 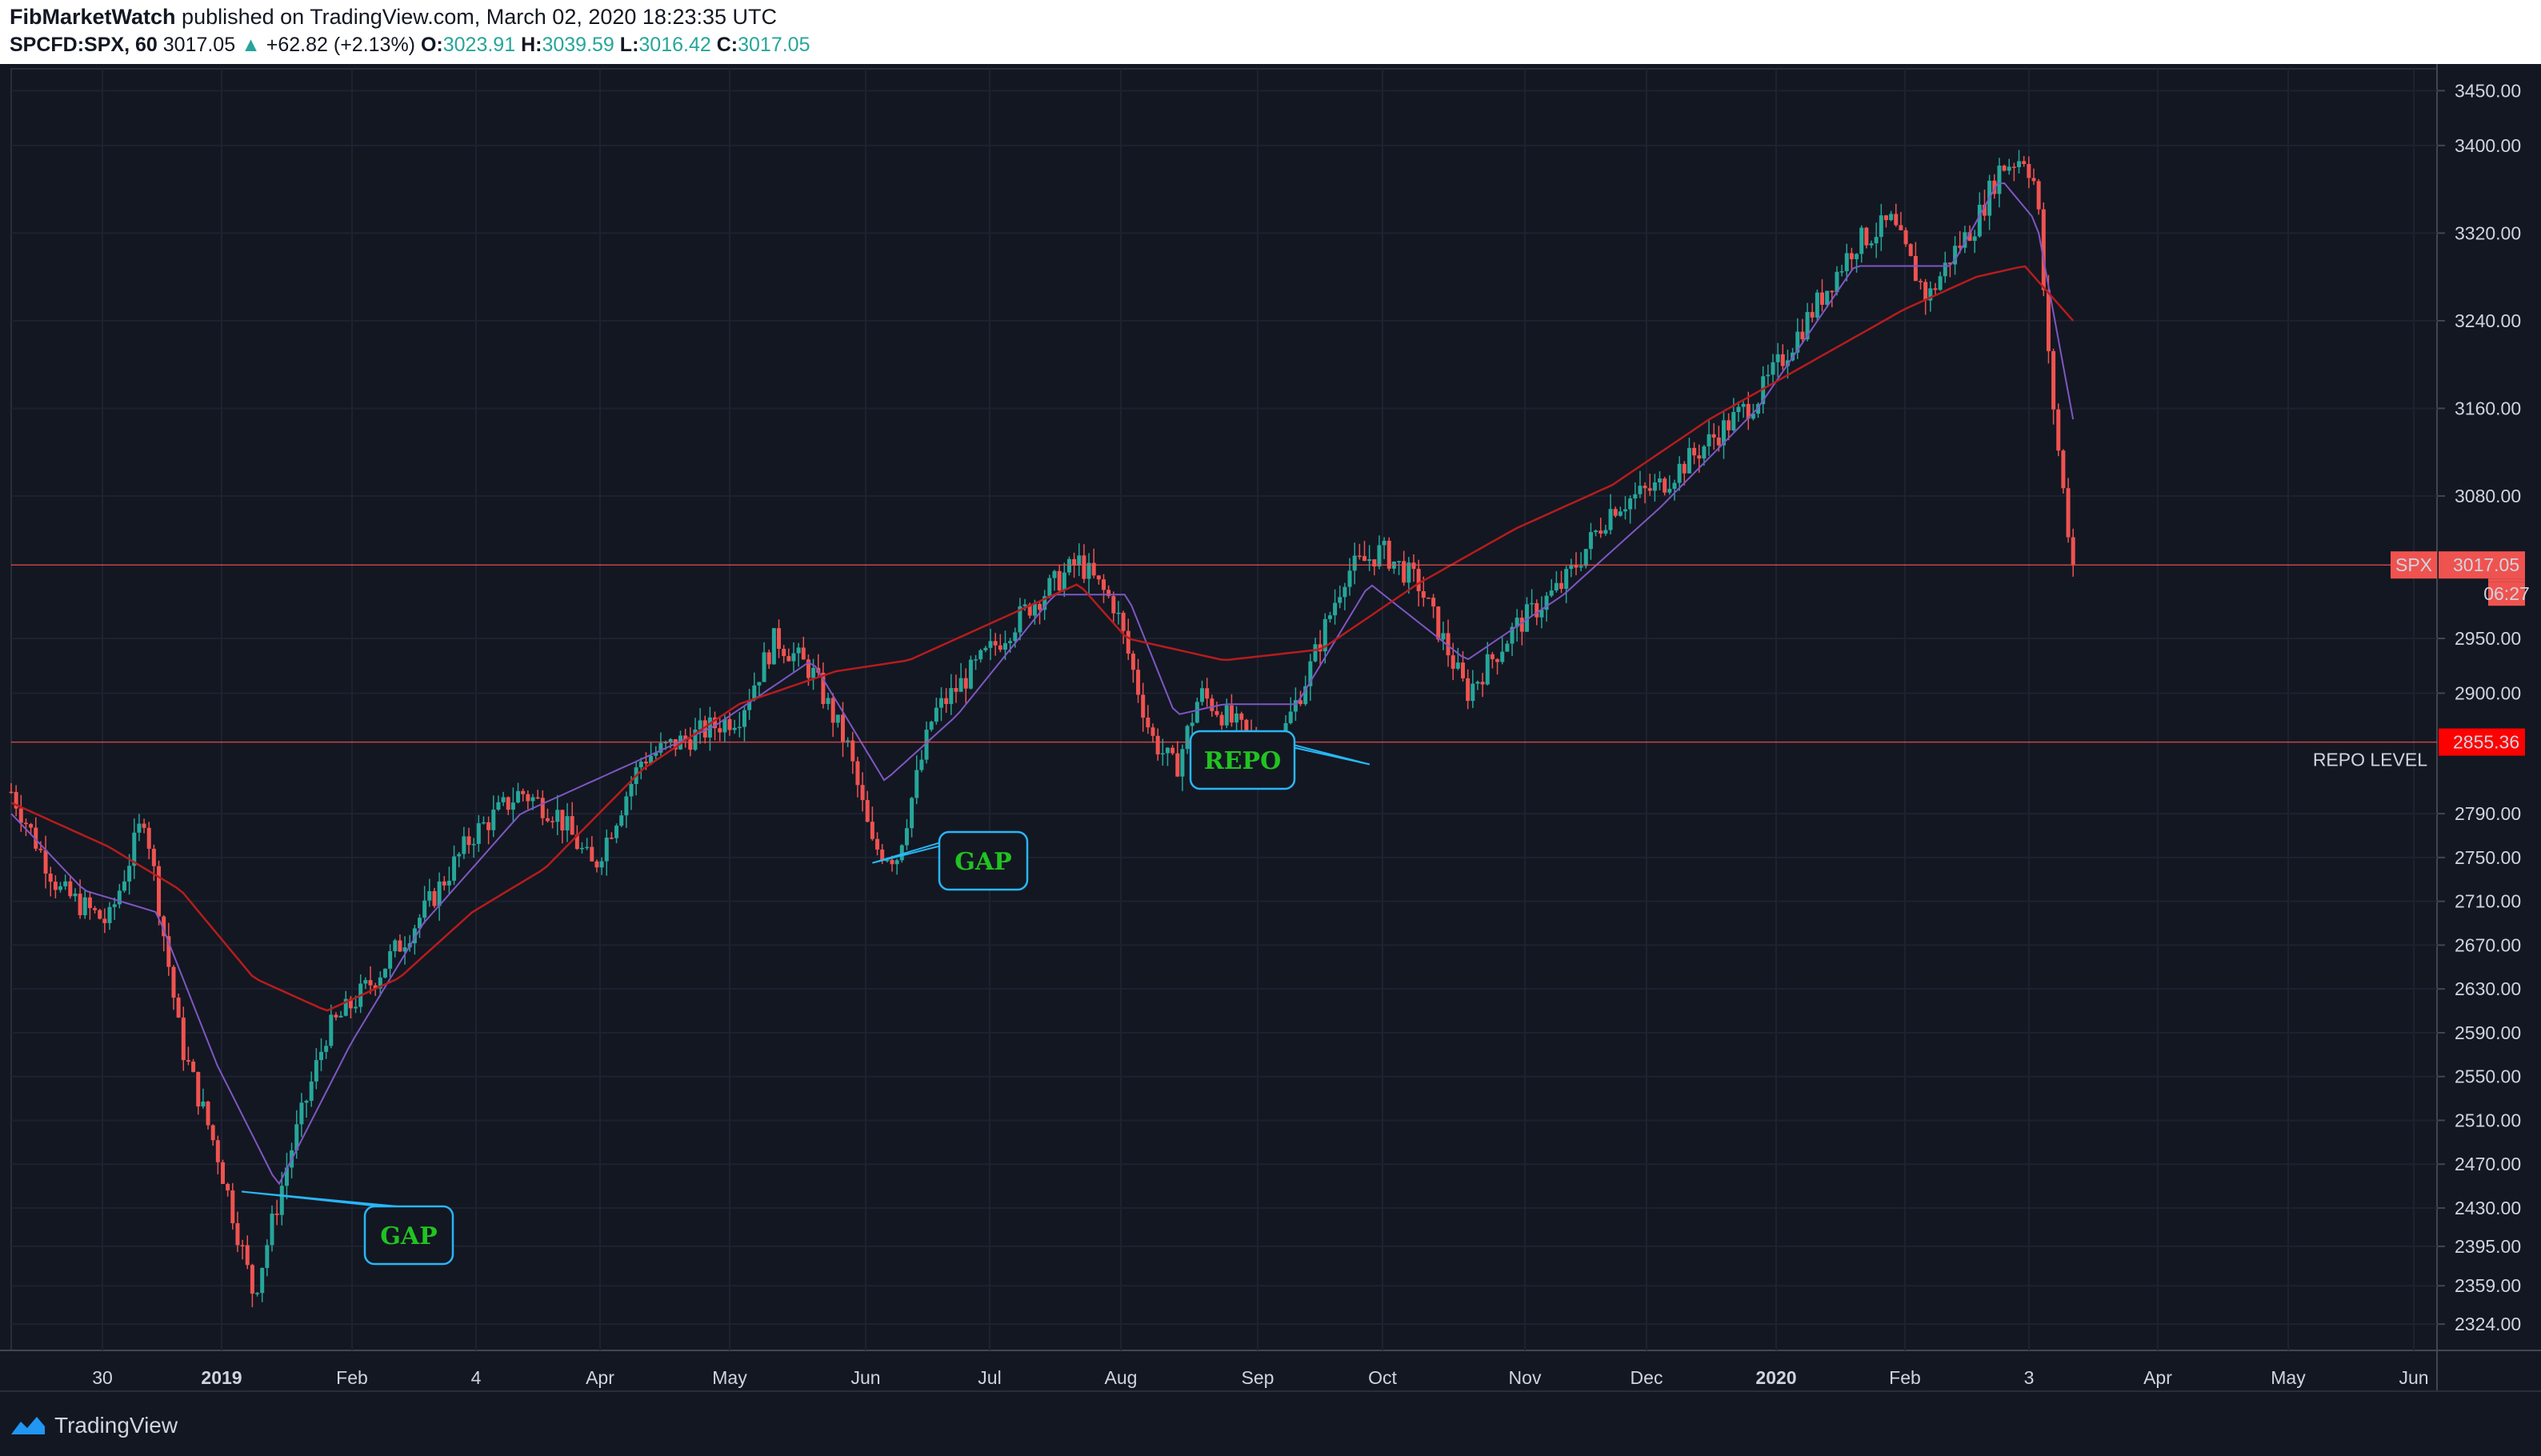 What do you see at coordinates (103, 1377) in the screenshot?
I see `x-tick-label: 30` at bounding box center [103, 1377].